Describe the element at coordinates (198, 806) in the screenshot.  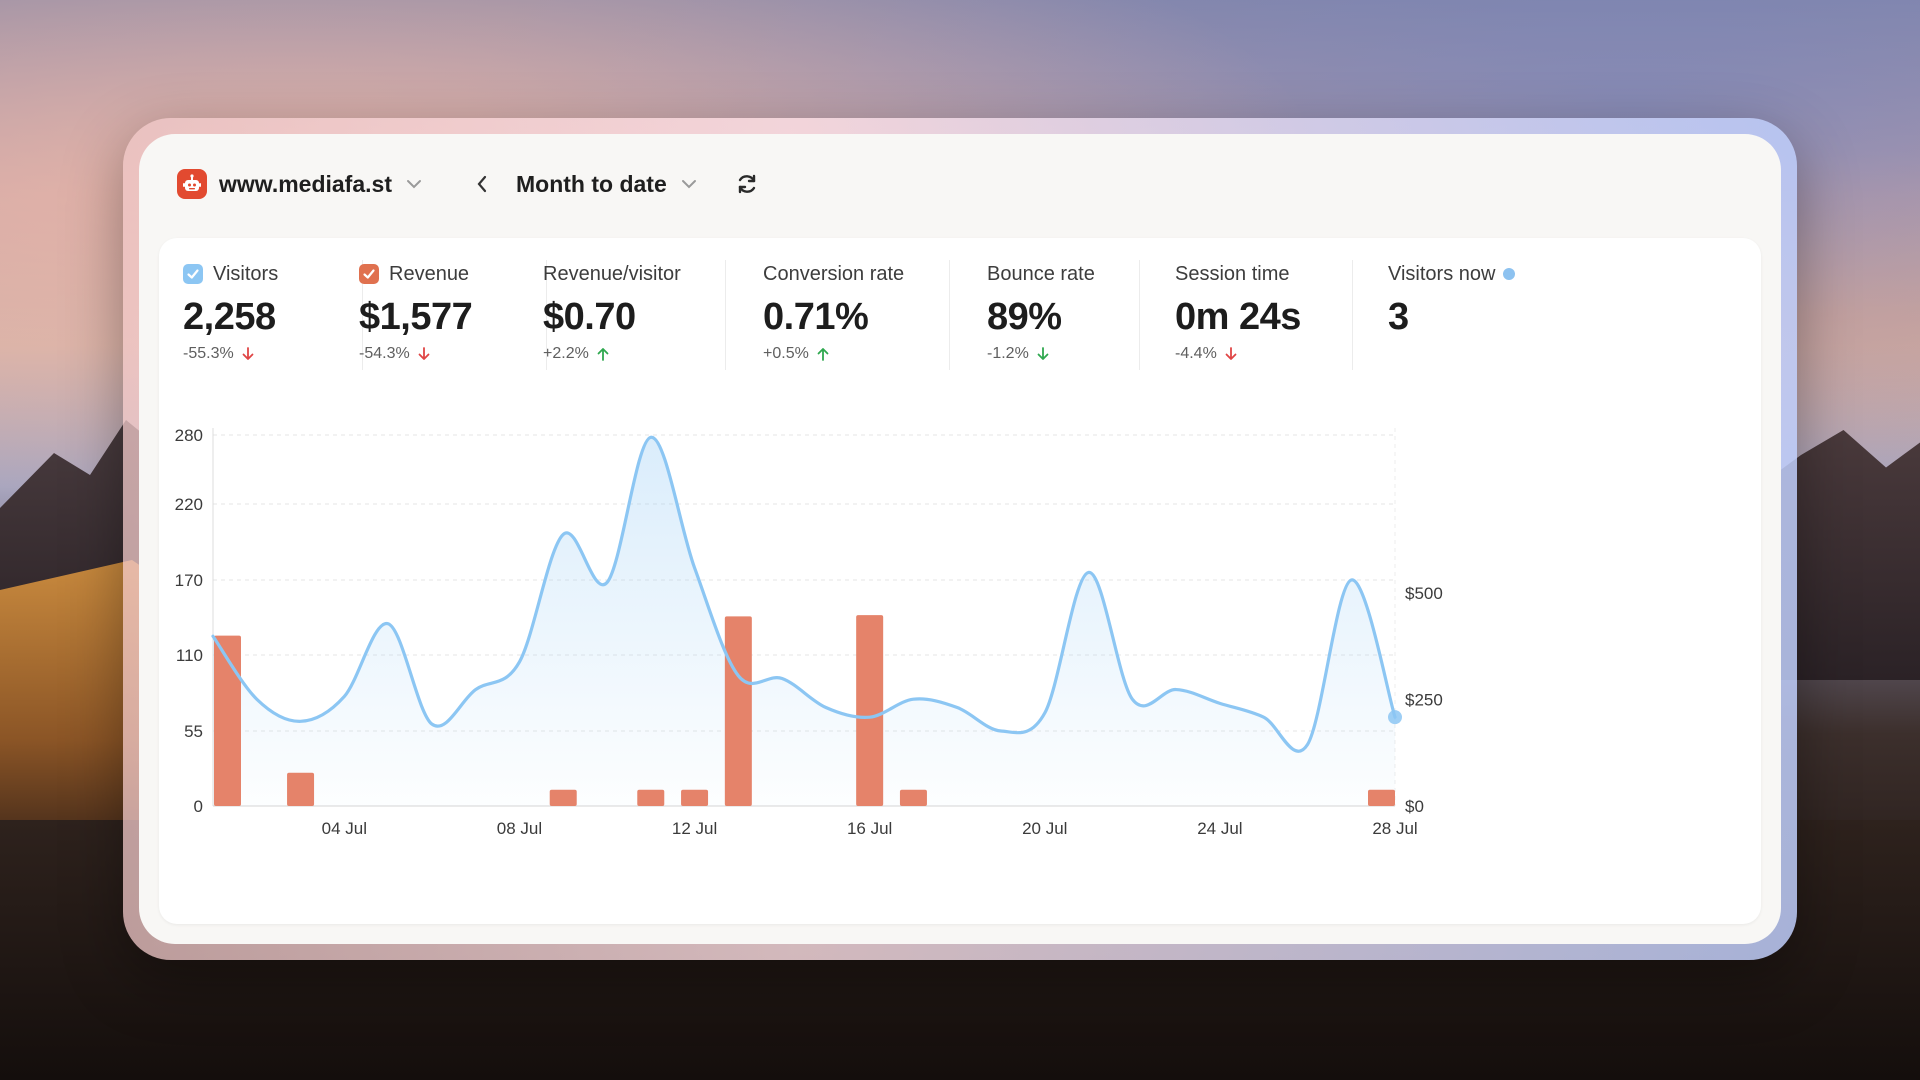
I see `y-tick-label: 0` at that location.